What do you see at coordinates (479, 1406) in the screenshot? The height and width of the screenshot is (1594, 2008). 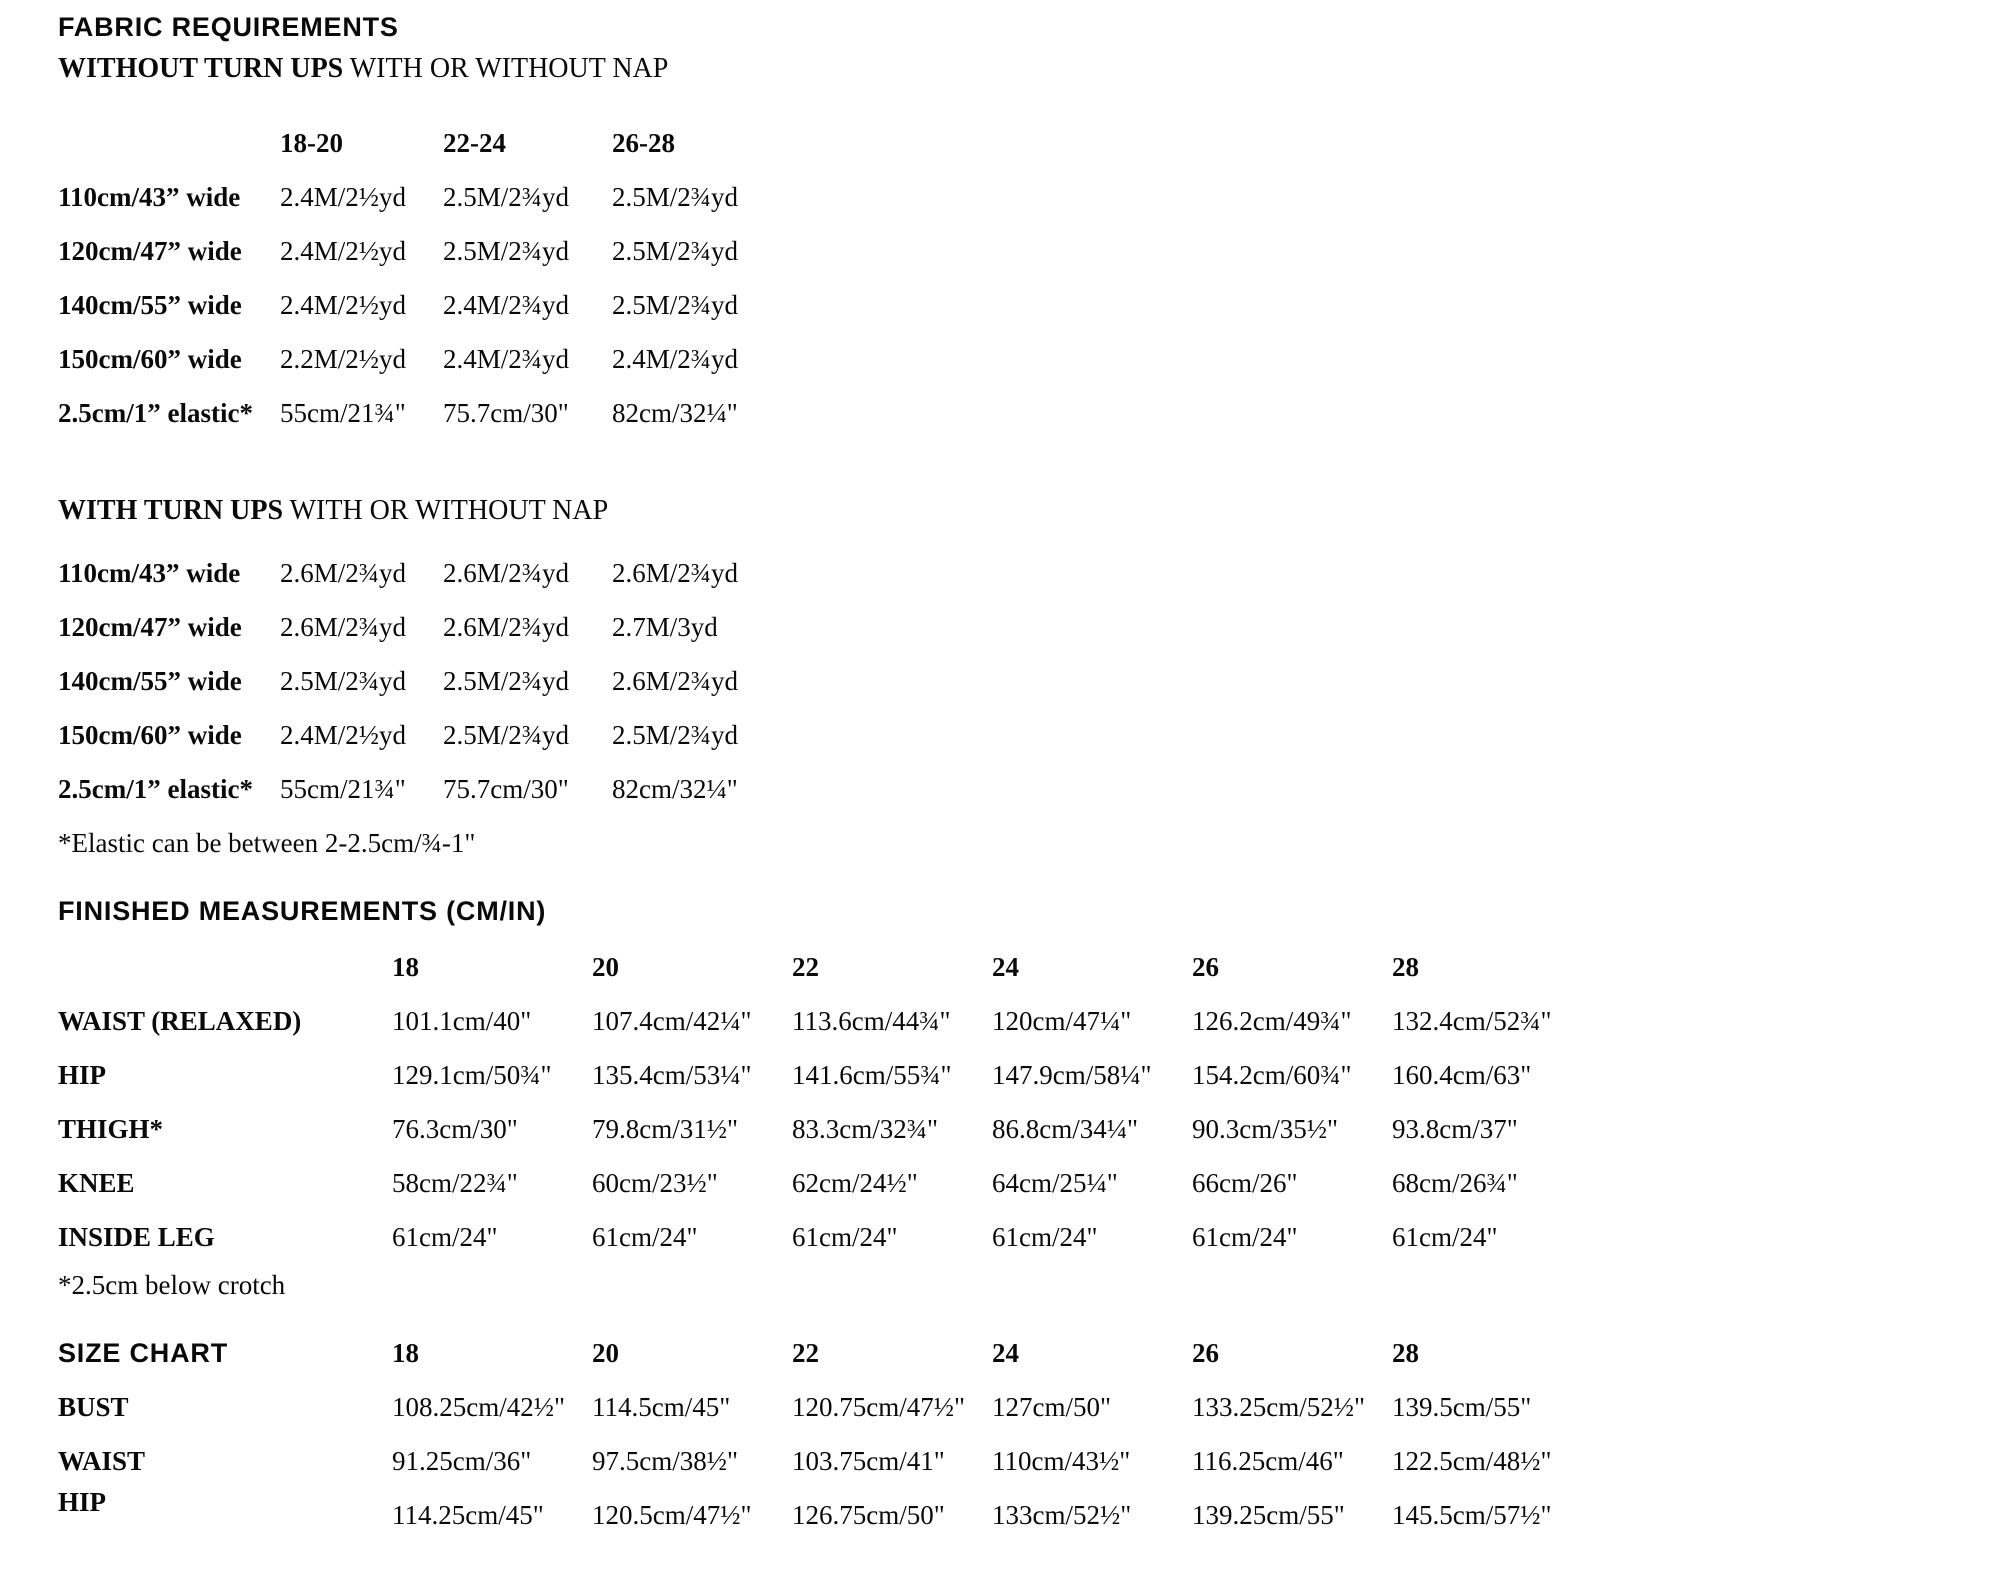 I see `cell-value: 108.25cm/42½"` at bounding box center [479, 1406].